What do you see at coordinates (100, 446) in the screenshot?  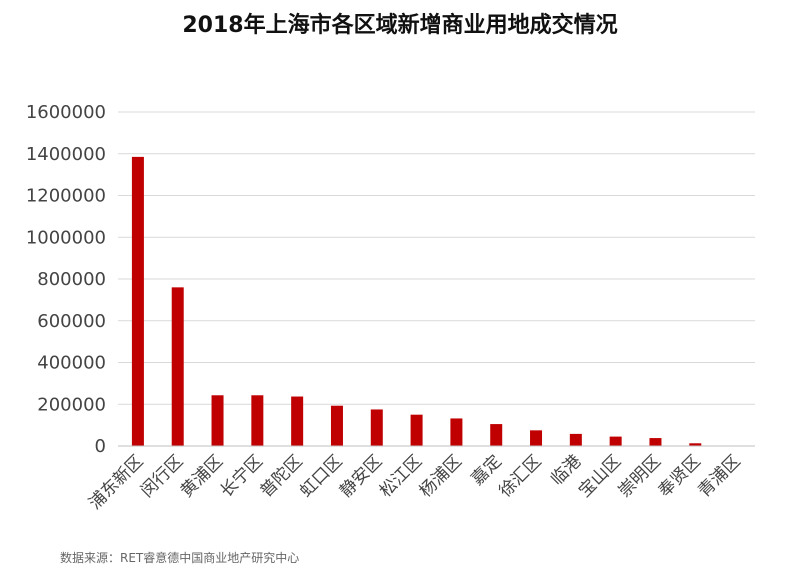 I see `y-tick-label: 0` at bounding box center [100, 446].